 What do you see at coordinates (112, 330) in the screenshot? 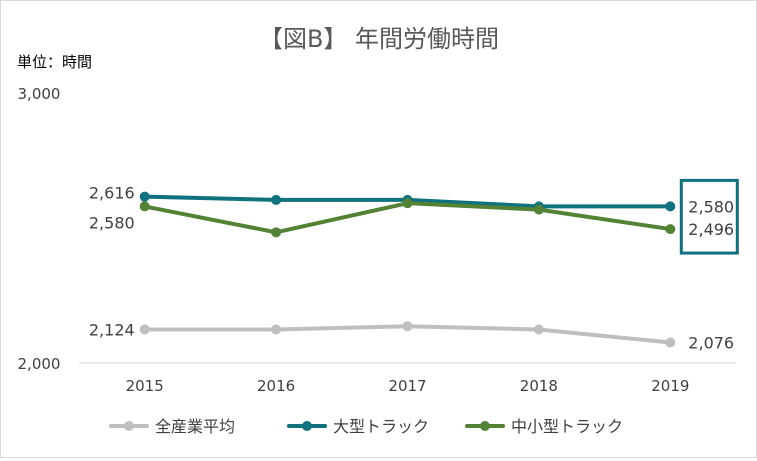
I see `data-label: 2,124` at bounding box center [112, 330].